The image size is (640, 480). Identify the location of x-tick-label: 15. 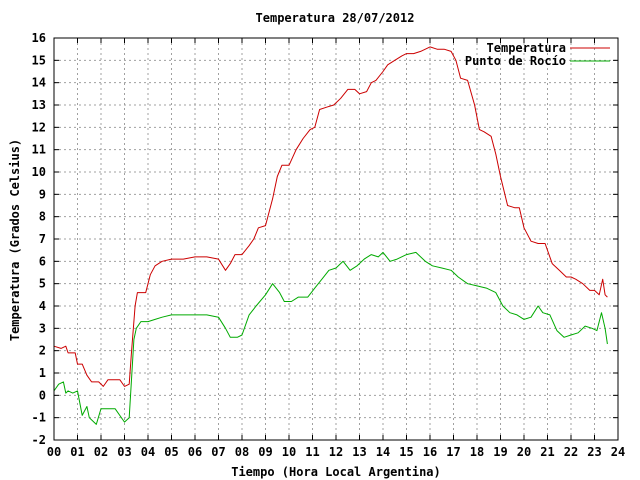
(406, 452).